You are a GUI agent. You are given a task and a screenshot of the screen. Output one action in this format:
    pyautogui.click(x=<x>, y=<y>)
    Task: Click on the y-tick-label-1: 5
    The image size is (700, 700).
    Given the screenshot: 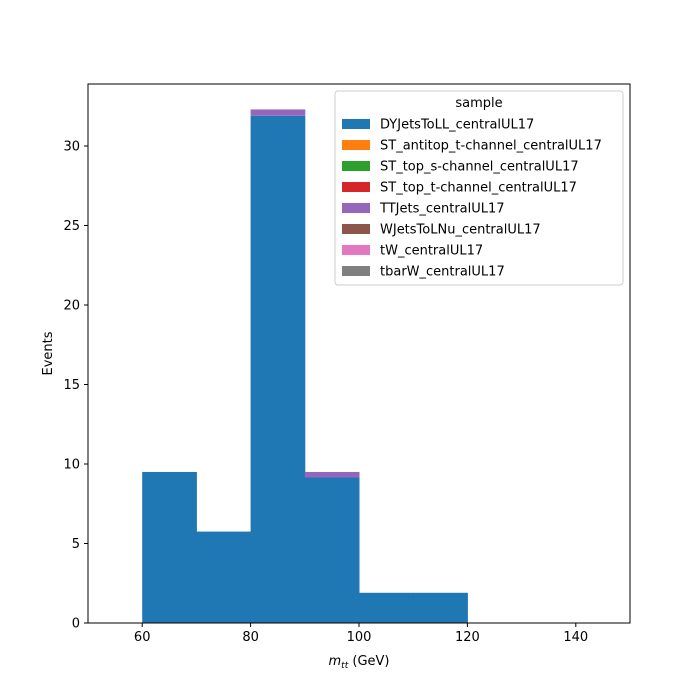 What is the action you would take?
    pyautogui.click(x=76, y=544)
    